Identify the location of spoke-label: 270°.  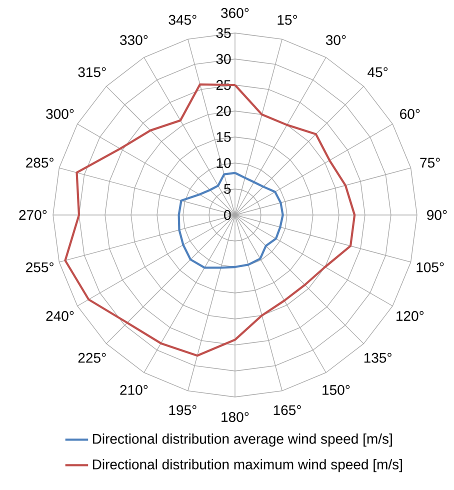
(33, 215).